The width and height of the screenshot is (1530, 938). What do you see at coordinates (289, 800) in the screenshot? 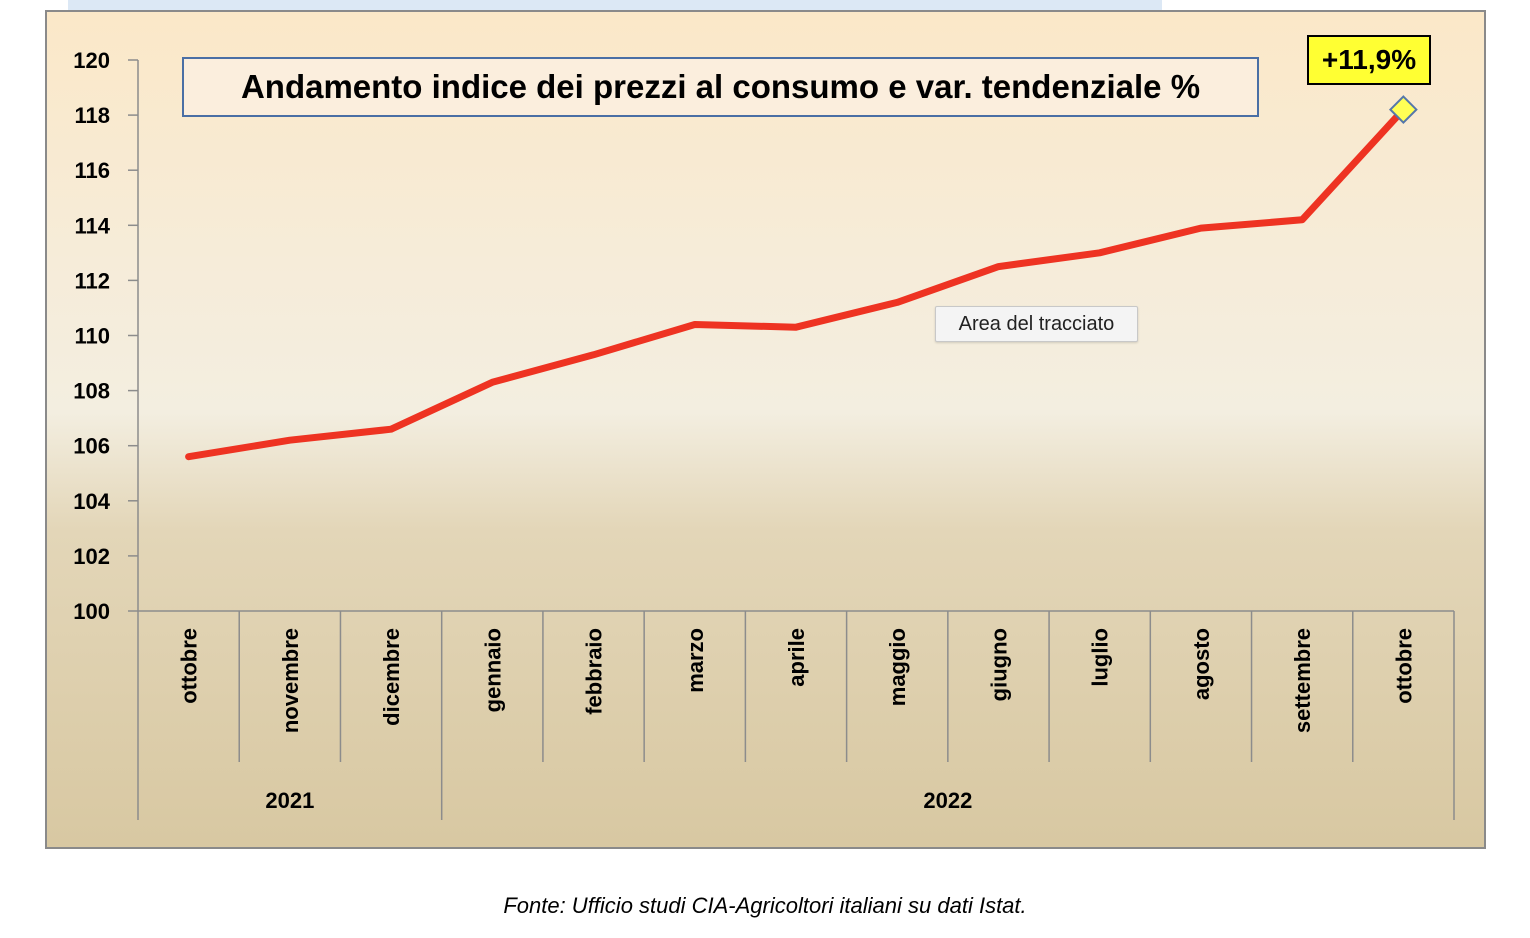
I see `x-year-label: 2021` at bounding box center [289, 800].